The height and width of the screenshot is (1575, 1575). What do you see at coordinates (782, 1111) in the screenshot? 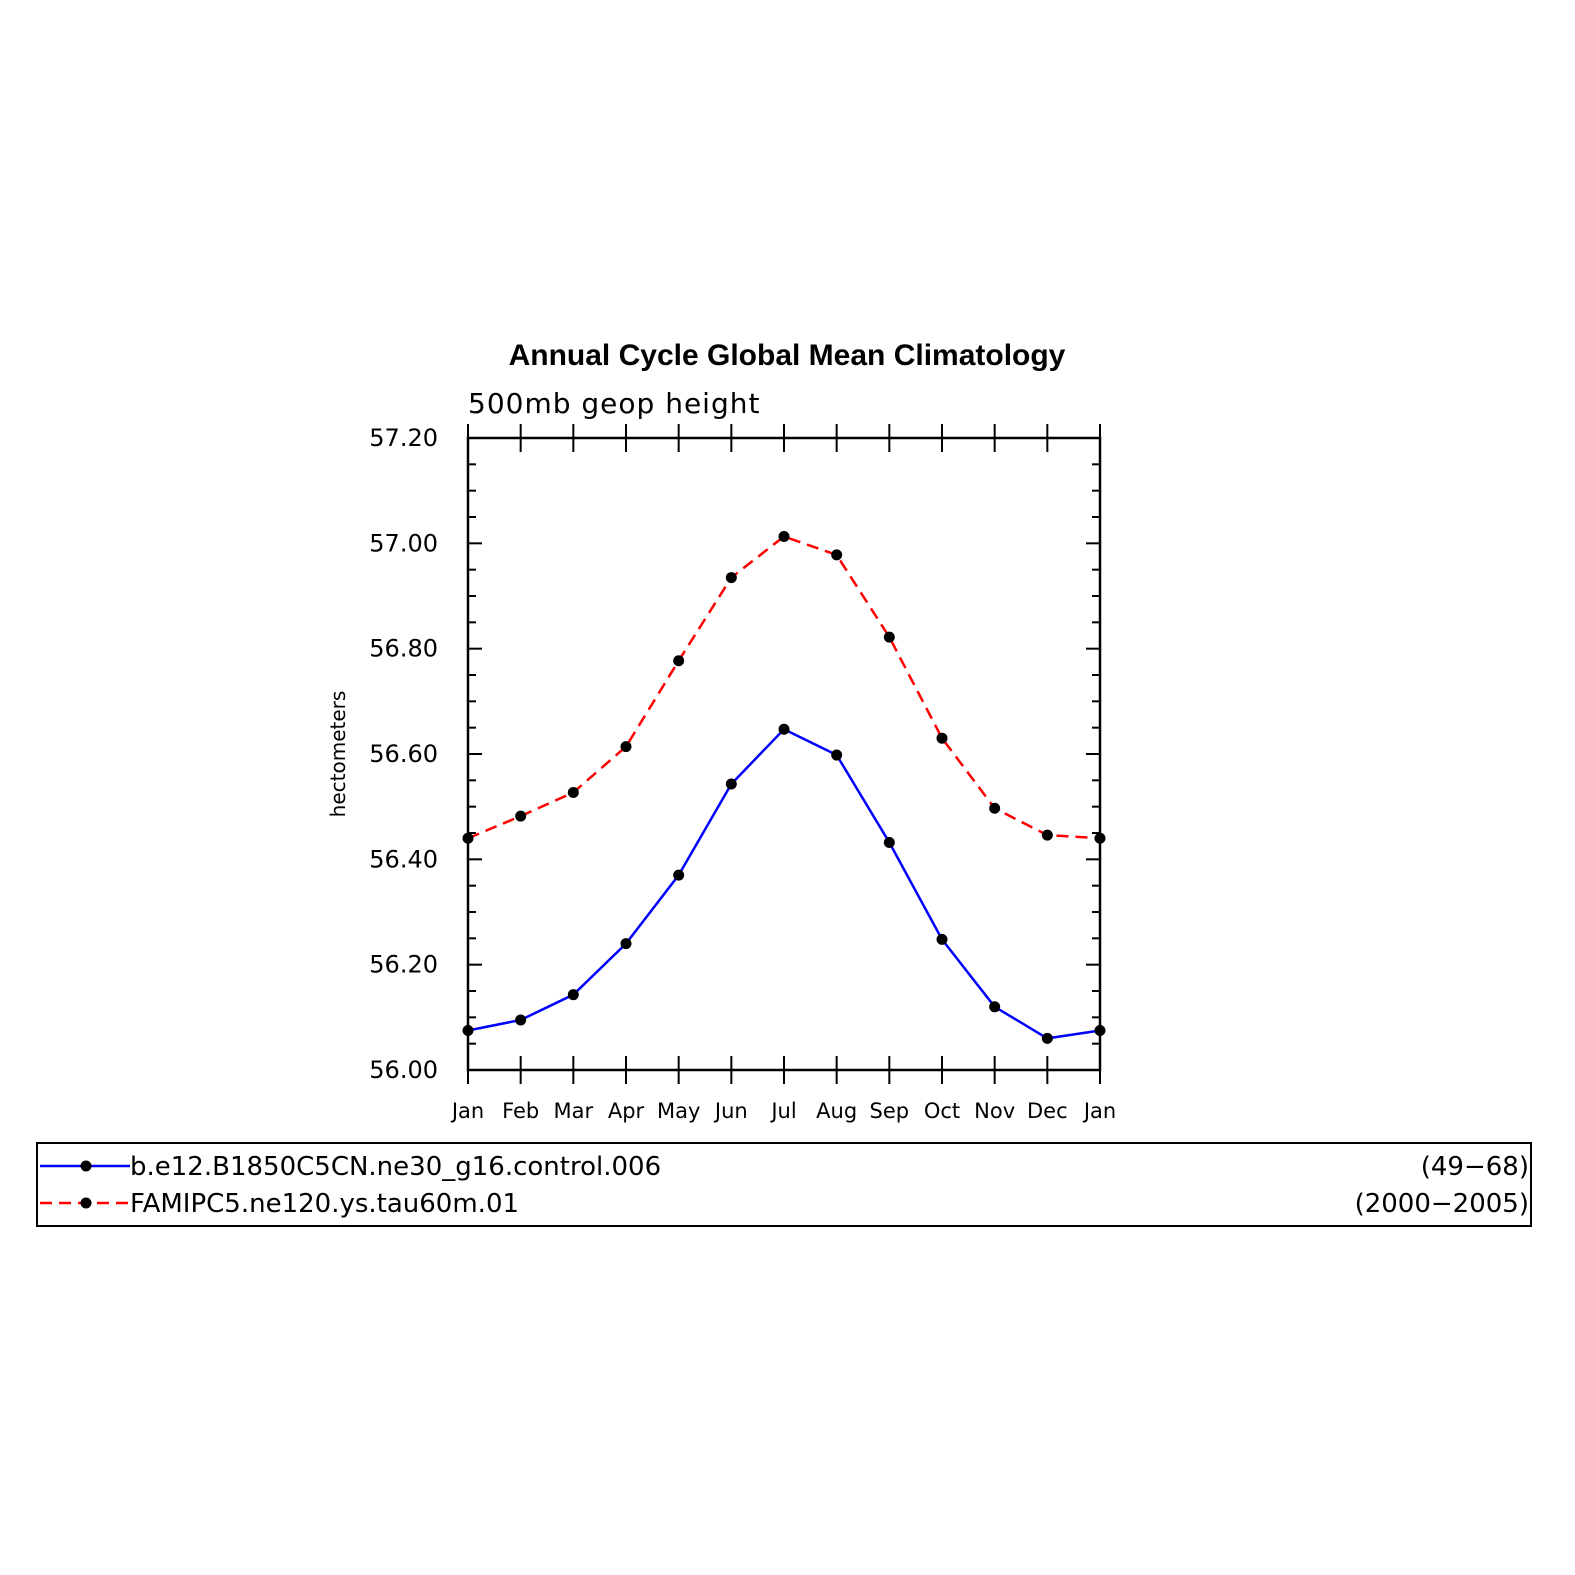
I see `x-tick-label: Jul` at bounding box center [782, 1111].